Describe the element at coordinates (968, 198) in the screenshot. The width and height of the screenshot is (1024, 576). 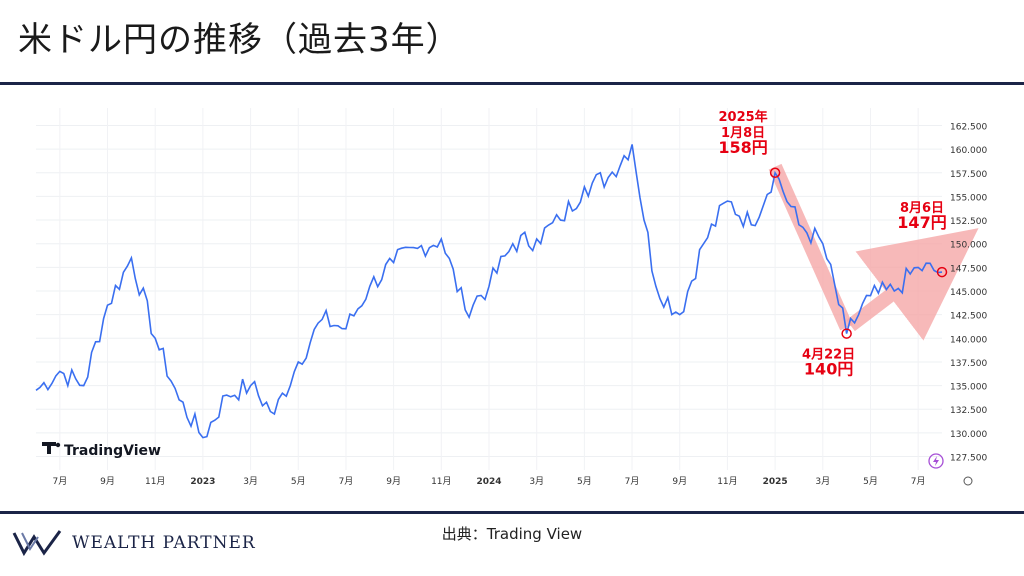
I see `y-tick-label: 155.000` at that location.